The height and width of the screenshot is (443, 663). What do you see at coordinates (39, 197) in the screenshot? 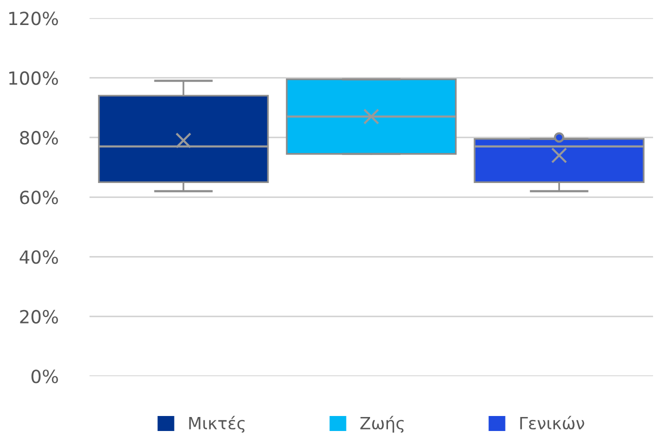
I see `y-tick-label: 60%` at bounding box center [39, 197].